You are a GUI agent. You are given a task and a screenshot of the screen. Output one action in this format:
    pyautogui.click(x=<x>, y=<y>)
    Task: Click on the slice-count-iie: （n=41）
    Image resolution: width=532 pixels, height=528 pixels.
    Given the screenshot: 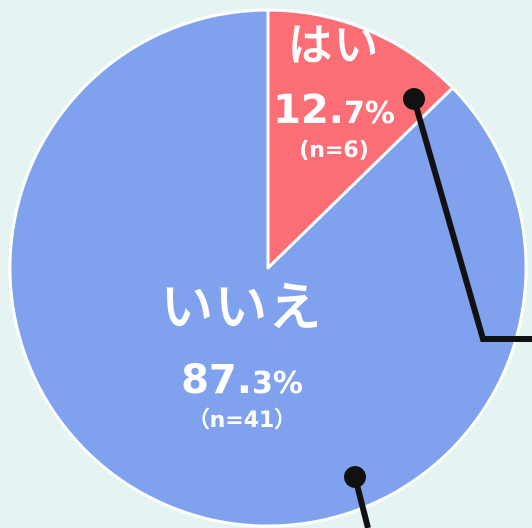 What is the action you would take?
    pyautogui.click(x=242, y=420)
    